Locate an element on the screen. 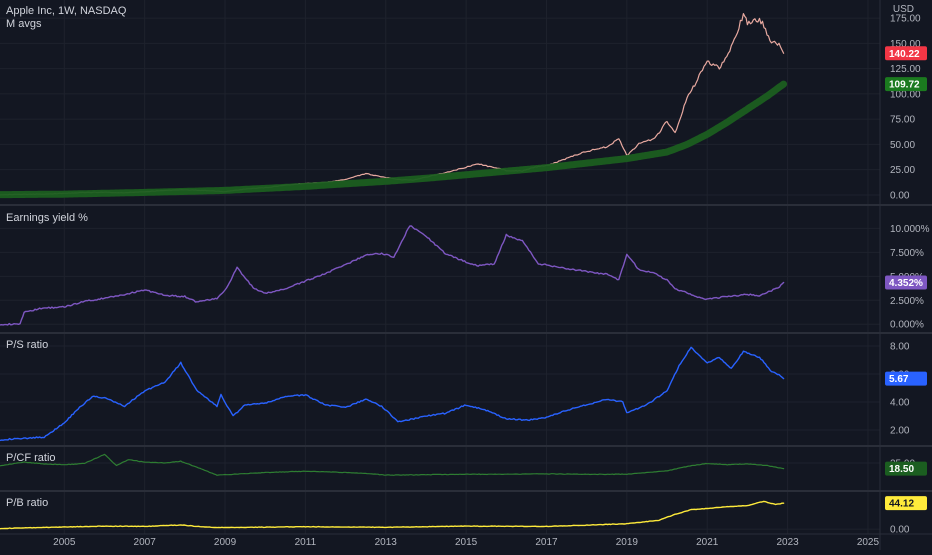 The image size is (932, 555). x-tick-label: 2025 is located at coordinates (868, 542).